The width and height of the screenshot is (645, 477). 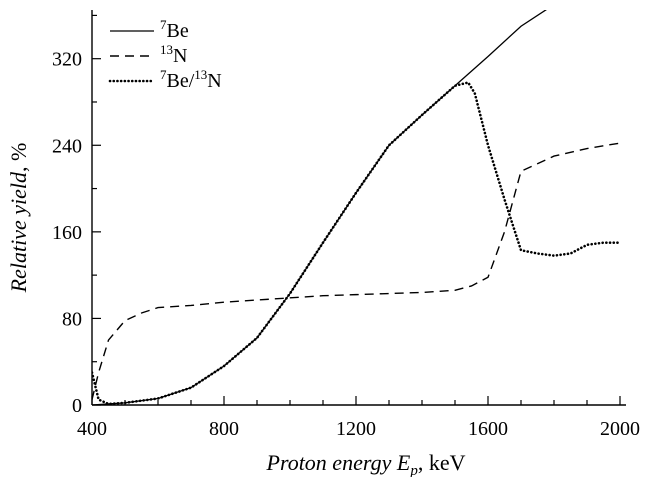 What do you see at coordinates (191, 79) in the screenshot?
I see `legend-label-3: 7Be/13N` at bounding box center [191, 79].